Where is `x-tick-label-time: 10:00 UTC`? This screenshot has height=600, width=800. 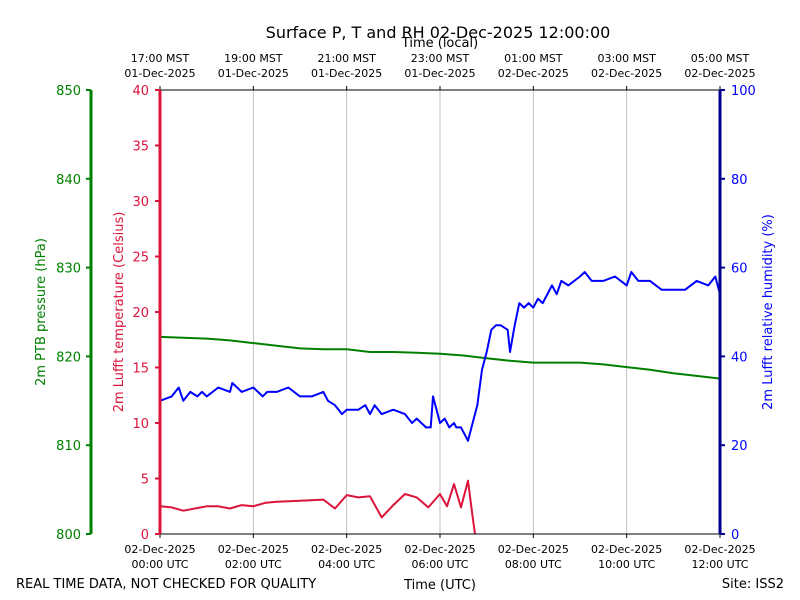
x-tick-label-time: 10:00 UTC is located at coordinates (626, 564).